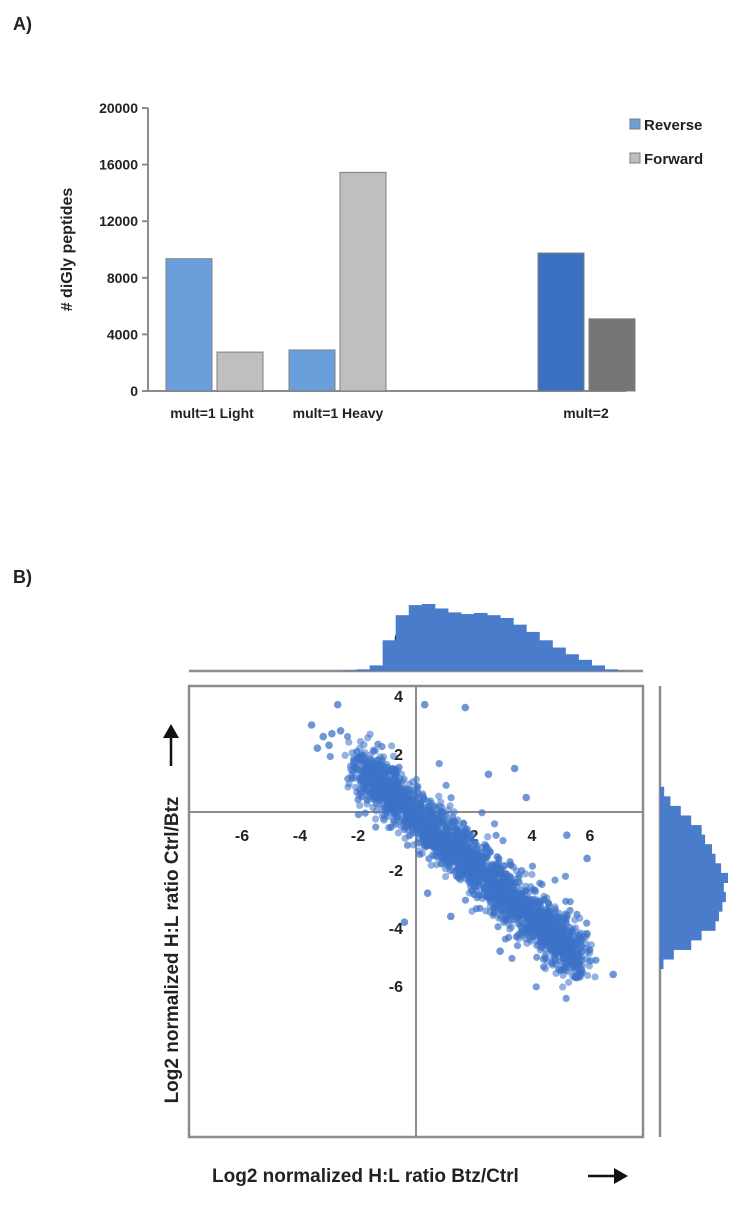  What do you see at coordinates (240, 371) in the screenshot?
I see `bar-mult-1-light-forward` at bounding box center [240, 371].